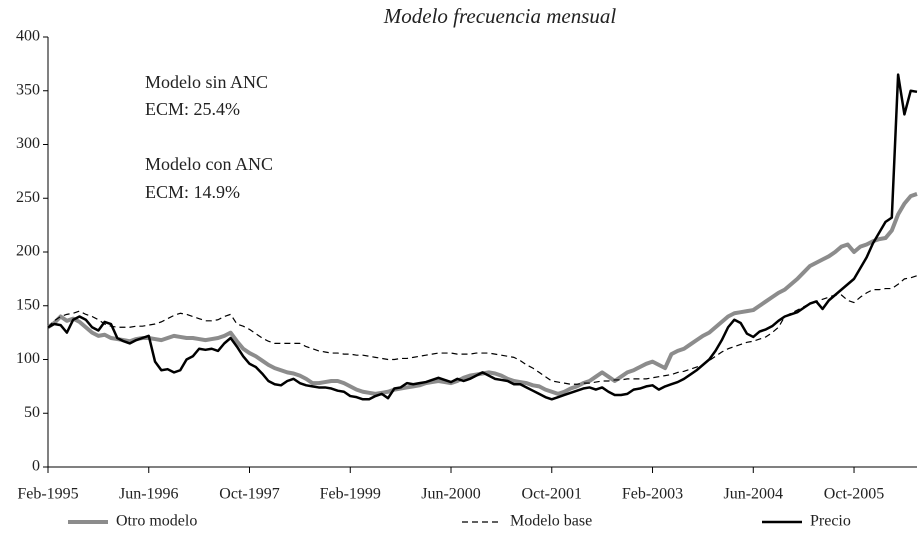 The width and height of the screenshot is (918, 535). I want to click on y-tick-label: 150, so click(28, 304).